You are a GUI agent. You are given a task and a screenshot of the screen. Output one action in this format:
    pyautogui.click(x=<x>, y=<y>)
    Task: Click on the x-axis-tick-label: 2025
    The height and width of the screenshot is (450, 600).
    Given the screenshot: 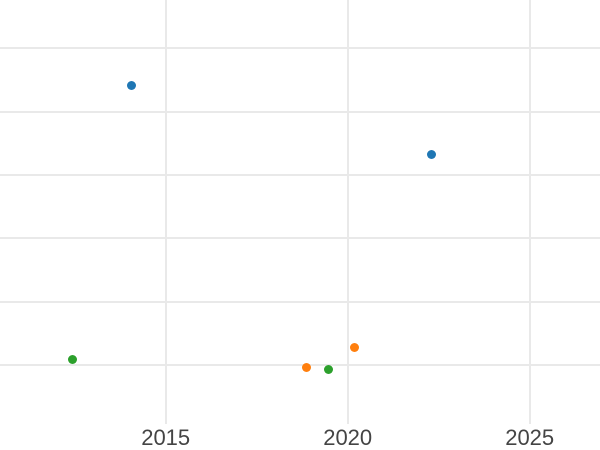 What is the action you would take?
    pyautogui.click(x=530, y=437)
    